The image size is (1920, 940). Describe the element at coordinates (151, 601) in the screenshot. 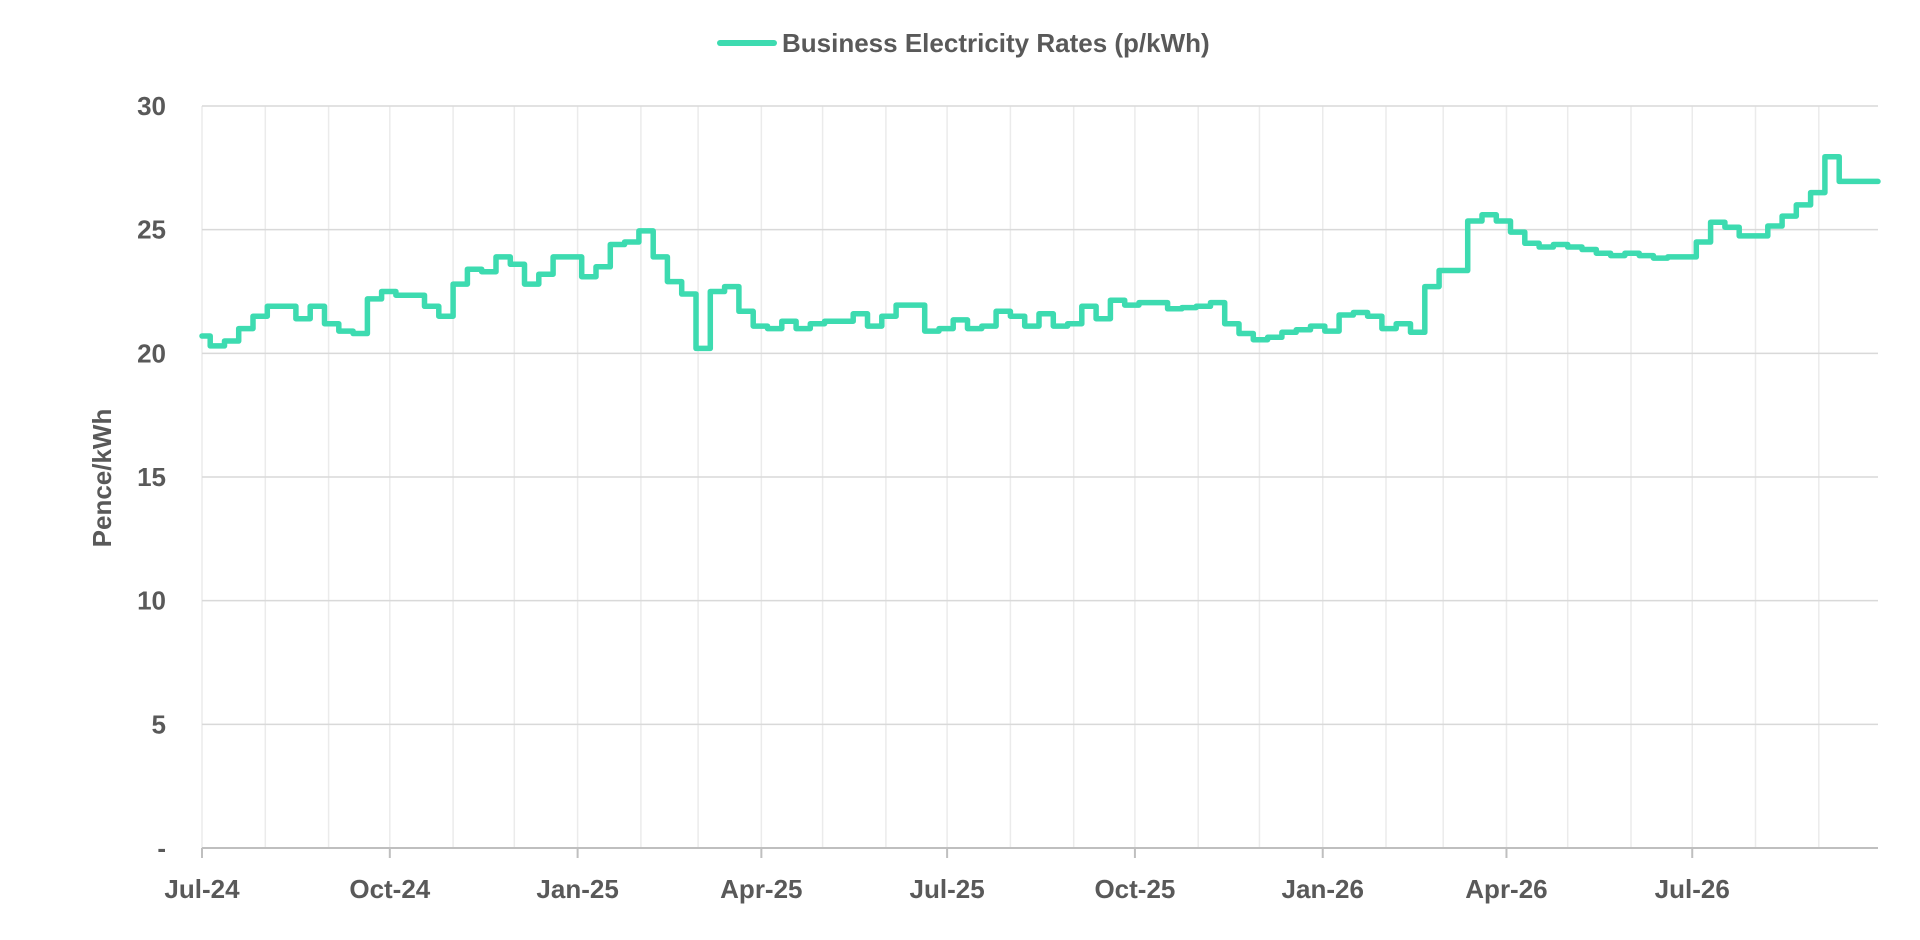

I see `y-tick-label: 10` at that location.